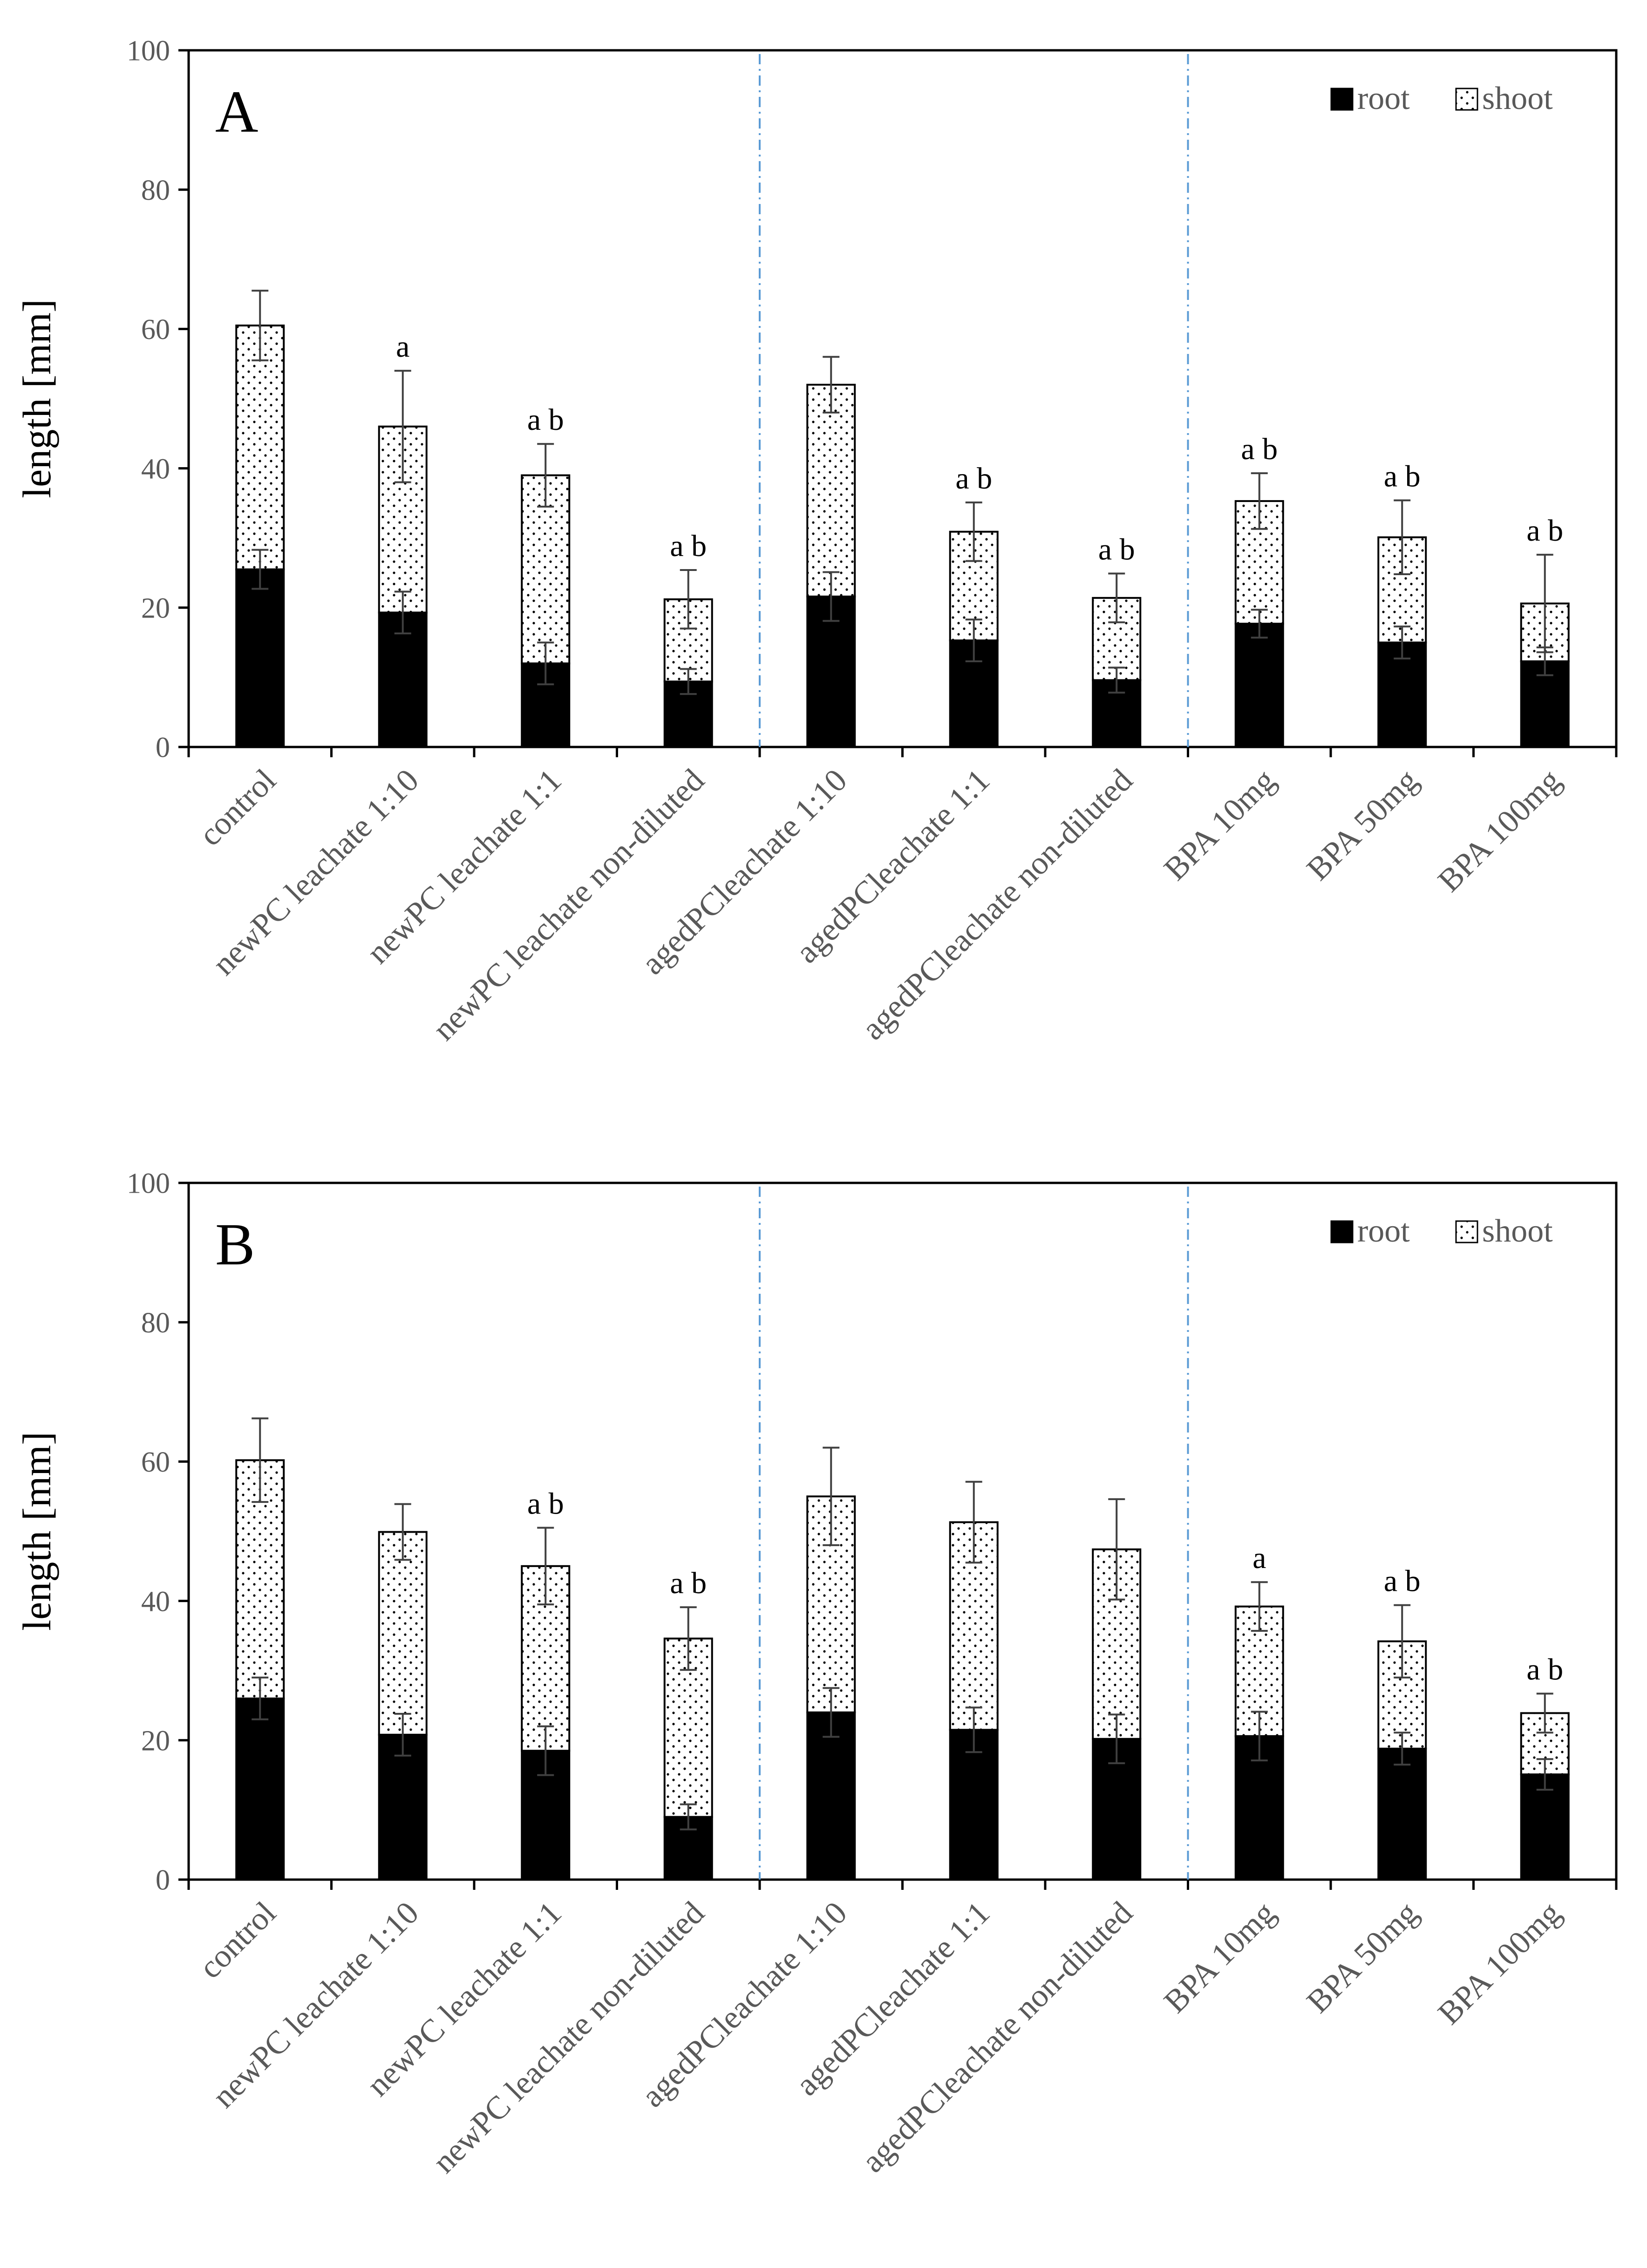 The height and width of the screenshot is (2268, 1647). Describe the element at coordinates (237, 112) in the screenshot. I see `panel-label: A` at that location.